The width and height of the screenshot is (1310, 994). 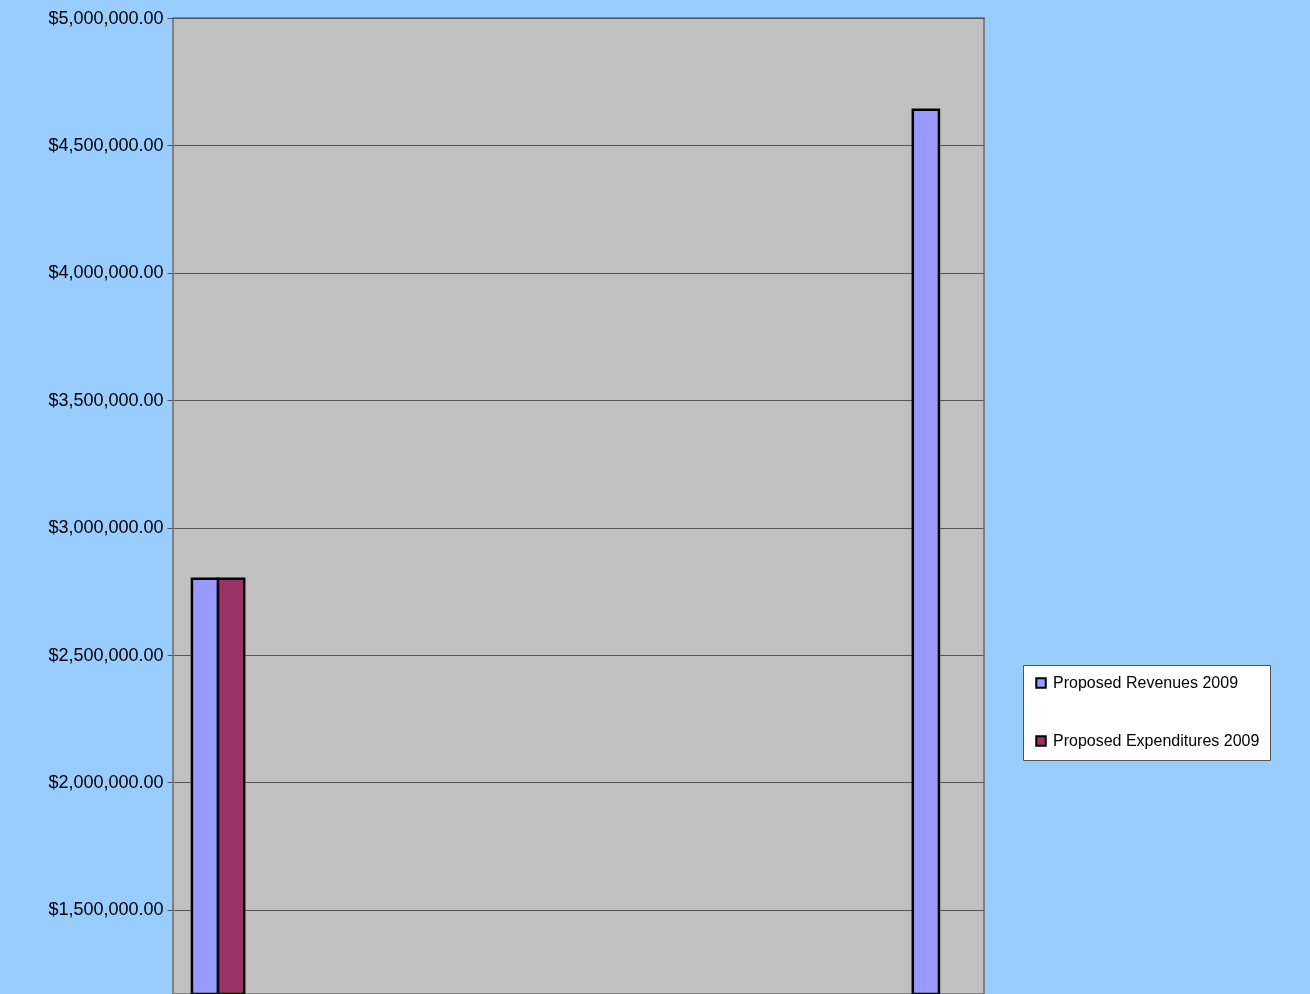 I want to click on y-tick-label: $2,500,000.00, so click(x=106, y=654).